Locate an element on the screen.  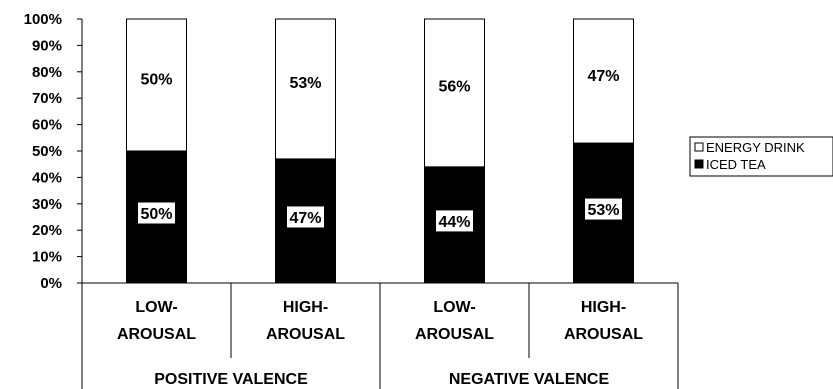
y-tick-label: 40% is located at coordinates (47, 177).